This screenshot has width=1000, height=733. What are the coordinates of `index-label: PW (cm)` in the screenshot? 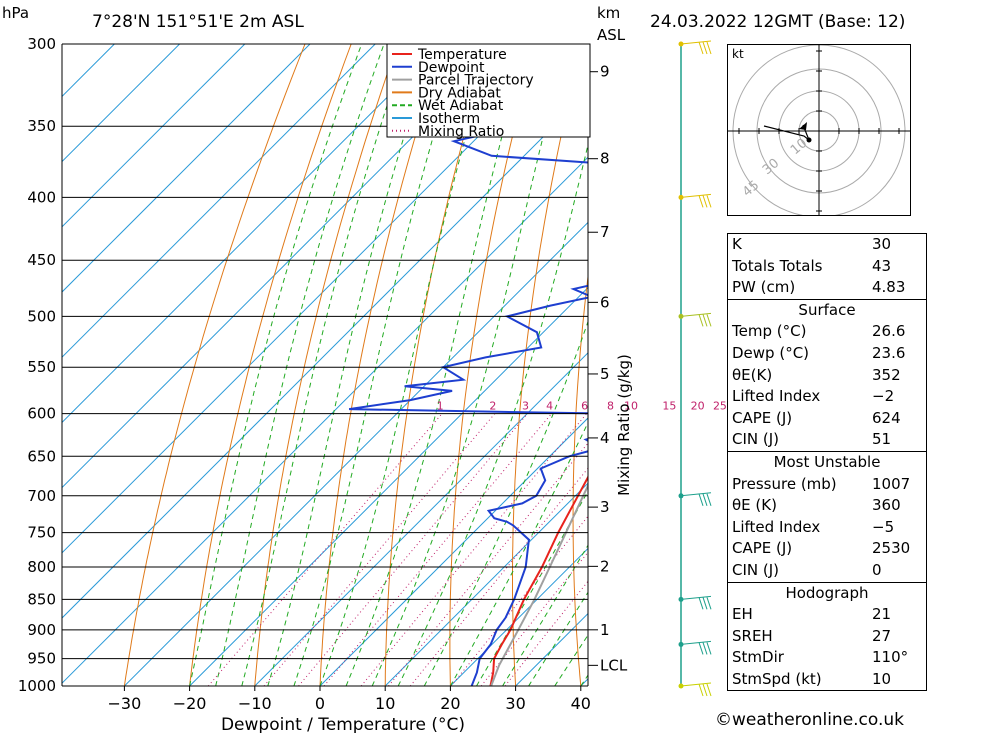 It's located at (764, 287).